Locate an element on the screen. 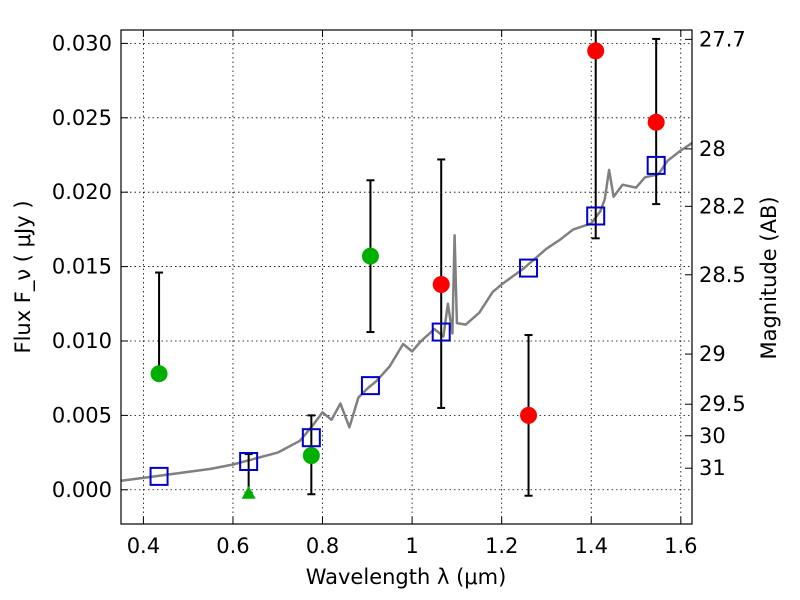 The width and height of the screenshot is (800, 600). right-axis-title: Magnitude (AB) is located at coordinates (769, 277).